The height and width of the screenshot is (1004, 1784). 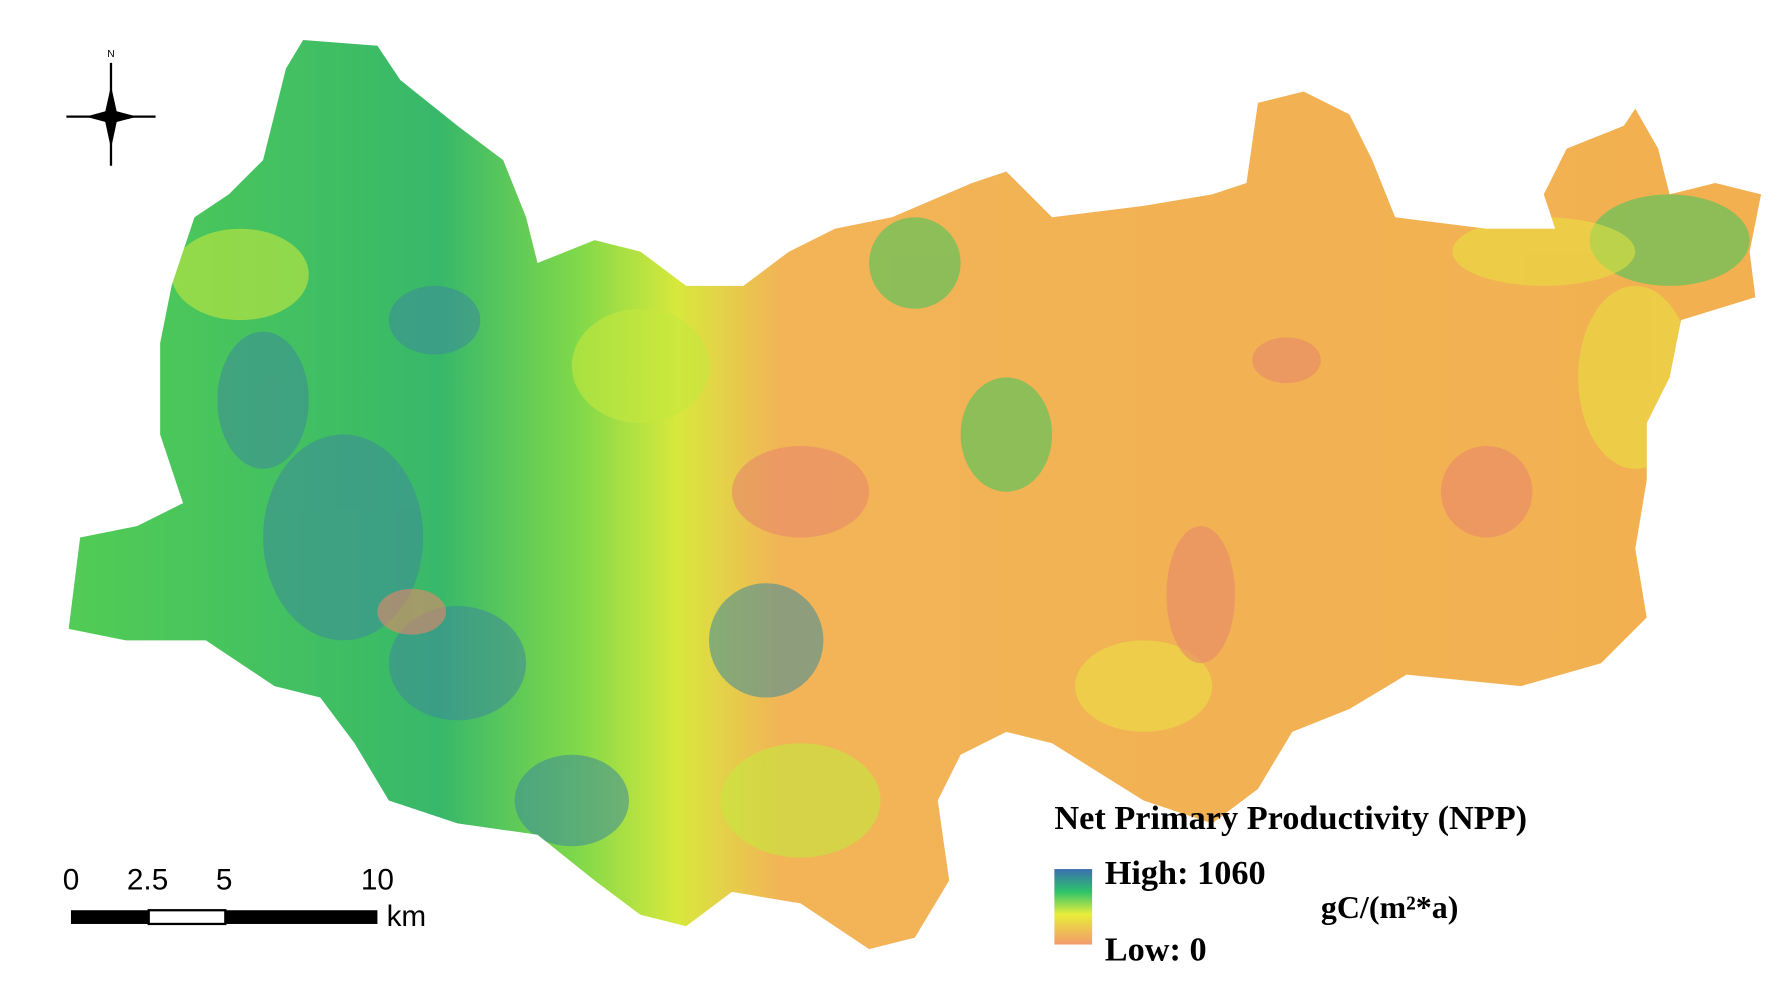 I want to click on north-arrow: N, so click(x=111, y=107).